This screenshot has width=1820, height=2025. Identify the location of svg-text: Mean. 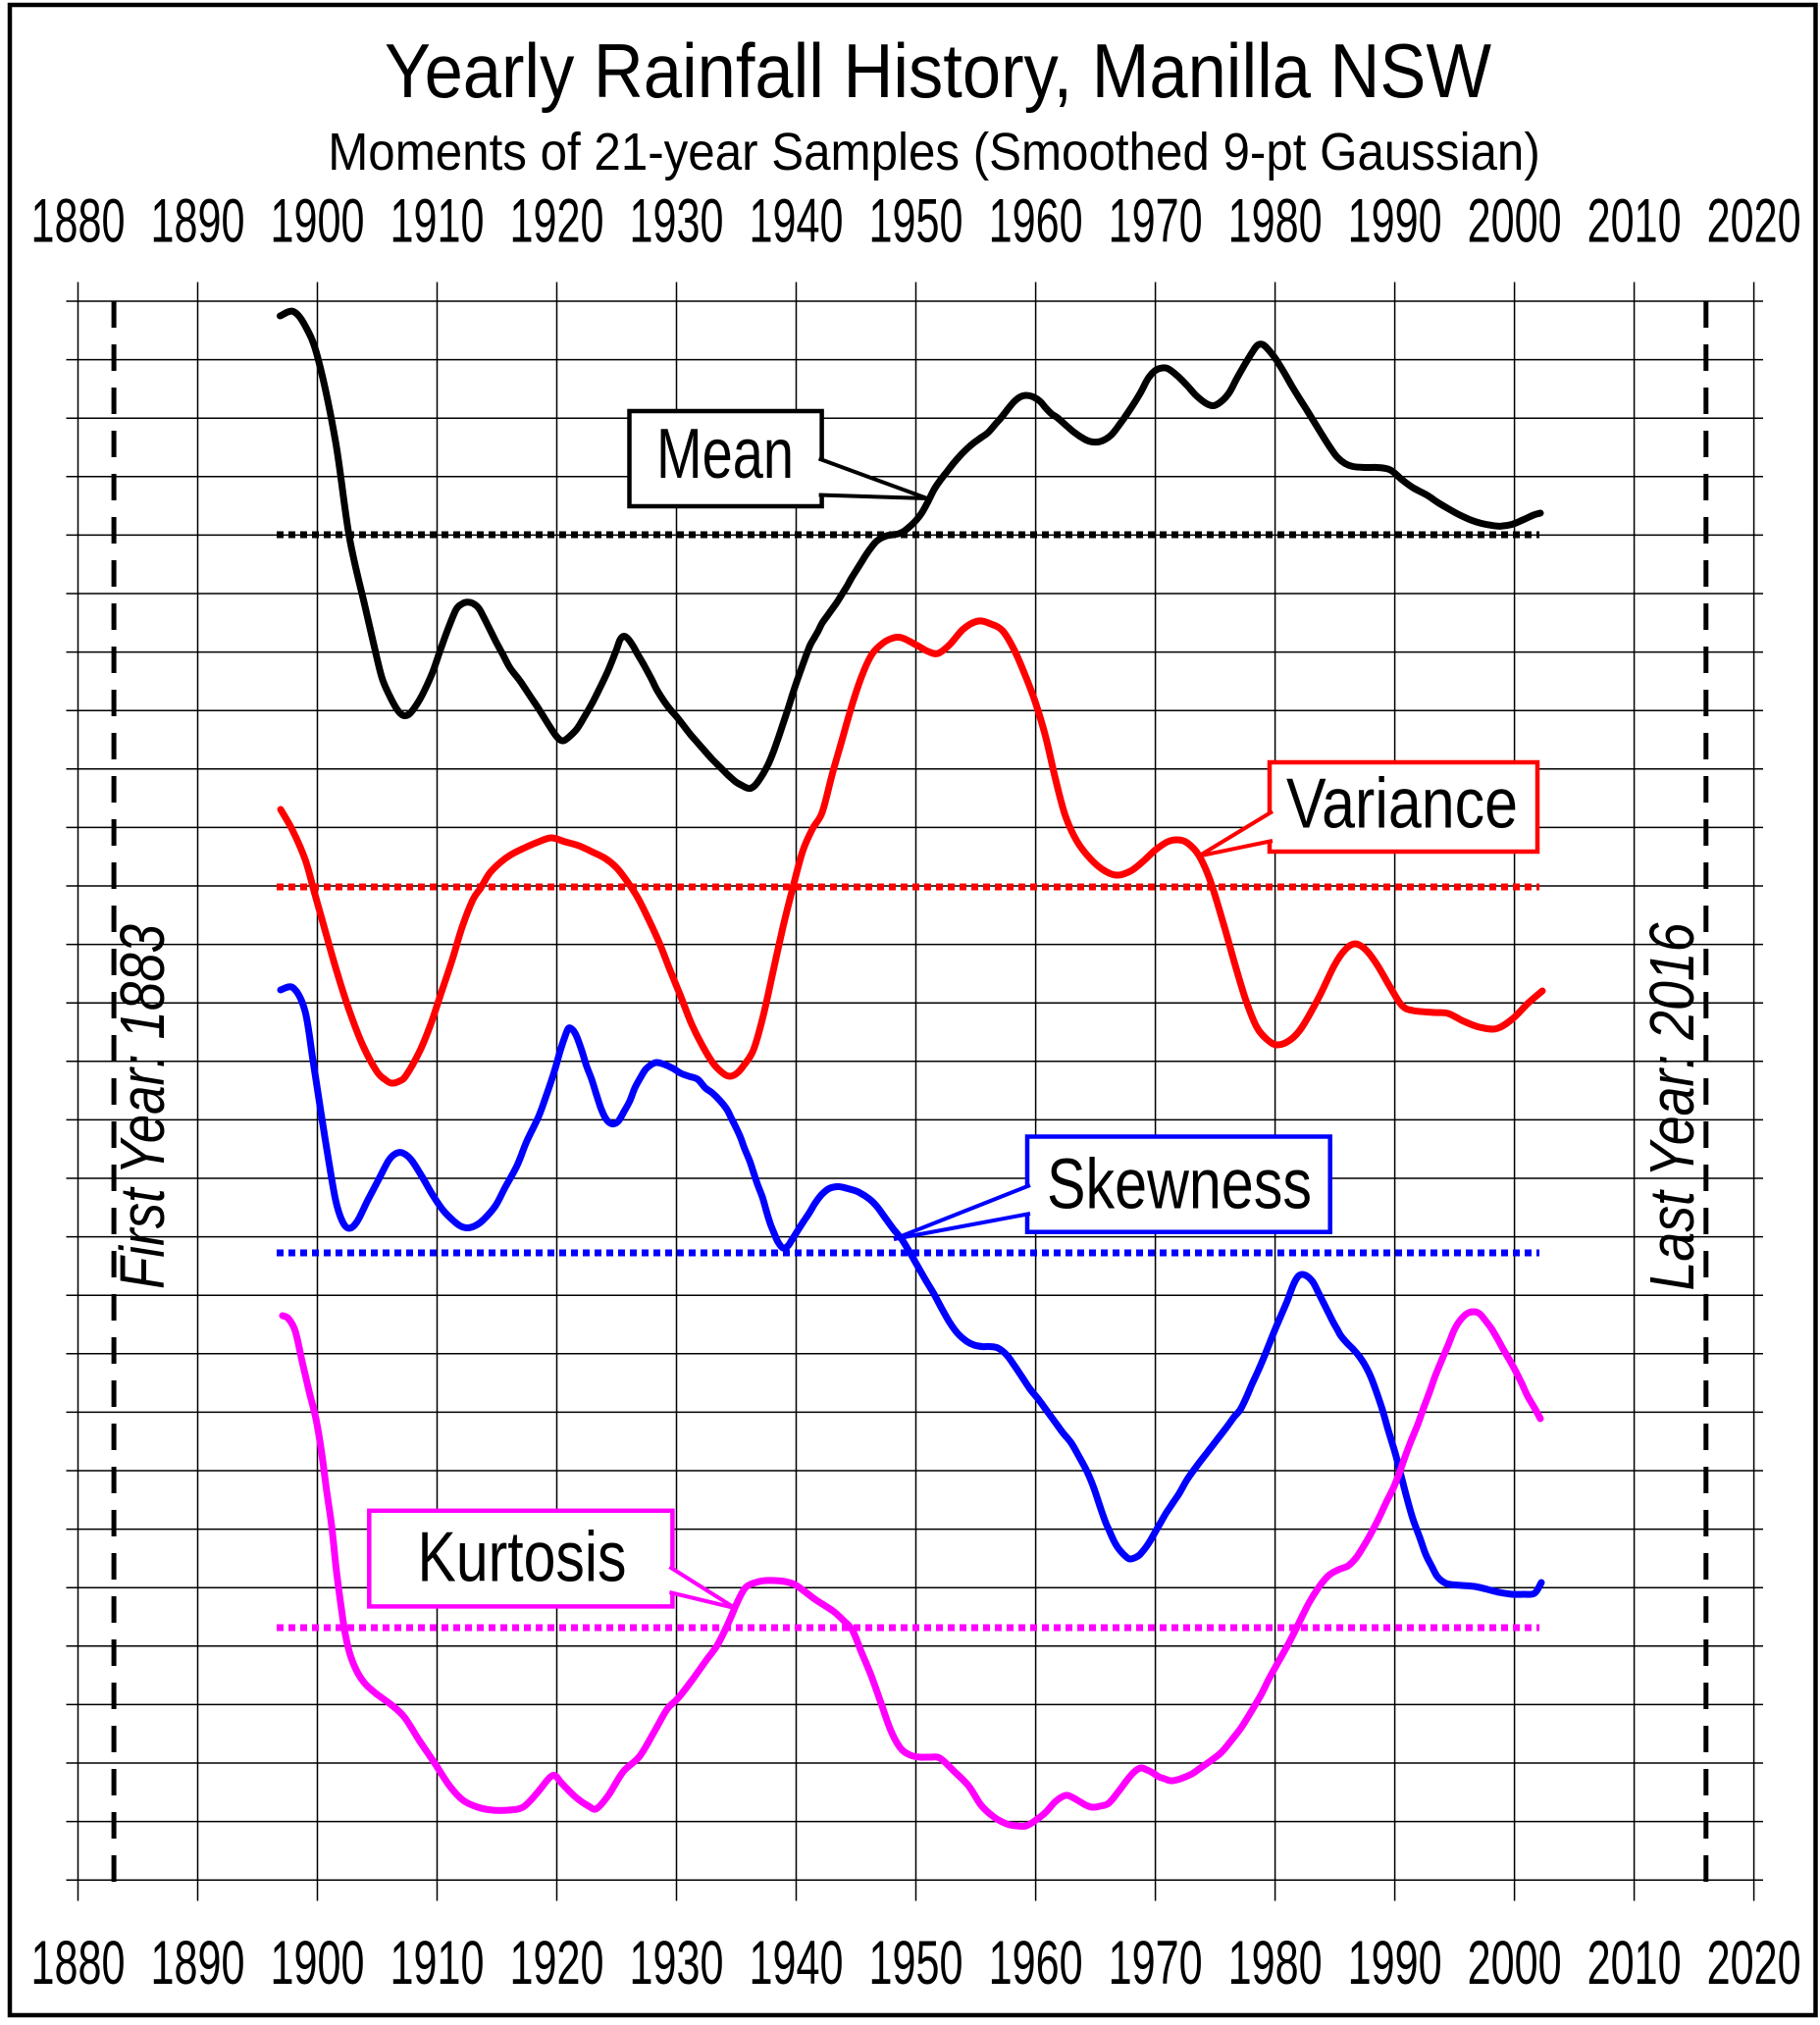
(725, 453).